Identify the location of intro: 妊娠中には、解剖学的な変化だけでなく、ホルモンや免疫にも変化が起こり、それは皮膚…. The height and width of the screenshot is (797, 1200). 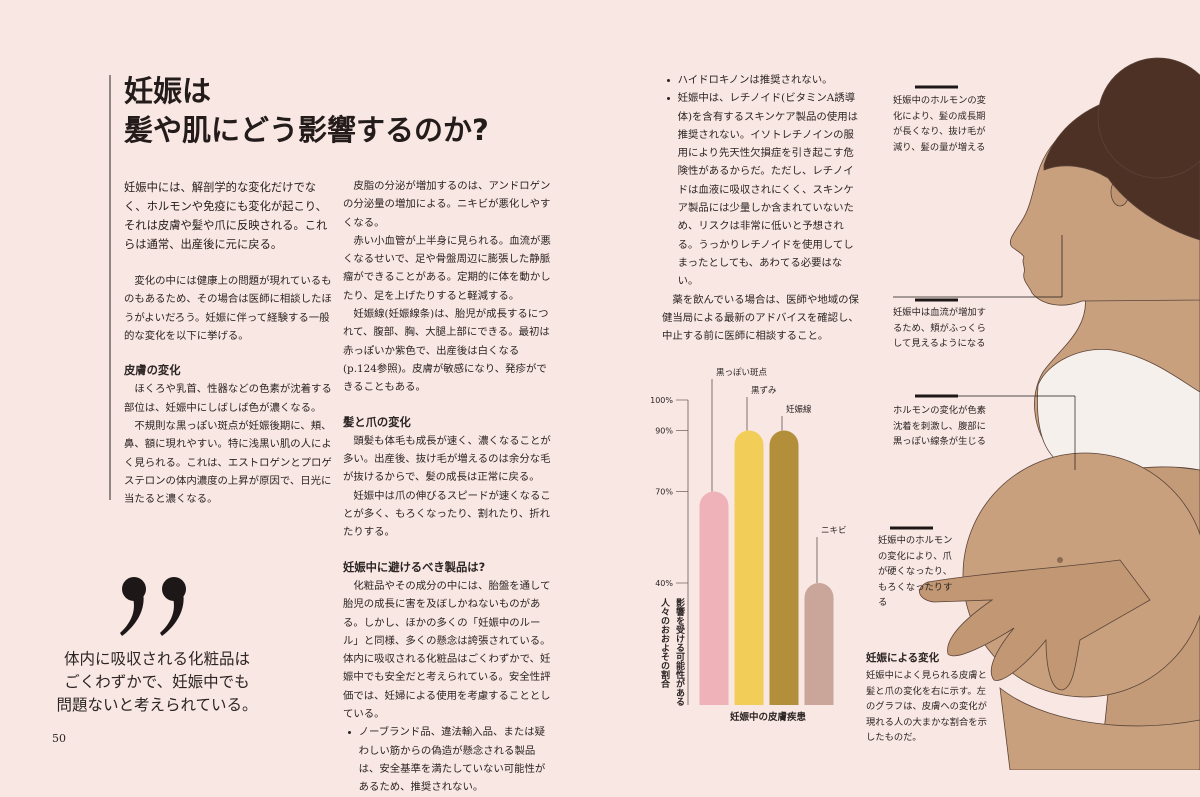
(226, 216).